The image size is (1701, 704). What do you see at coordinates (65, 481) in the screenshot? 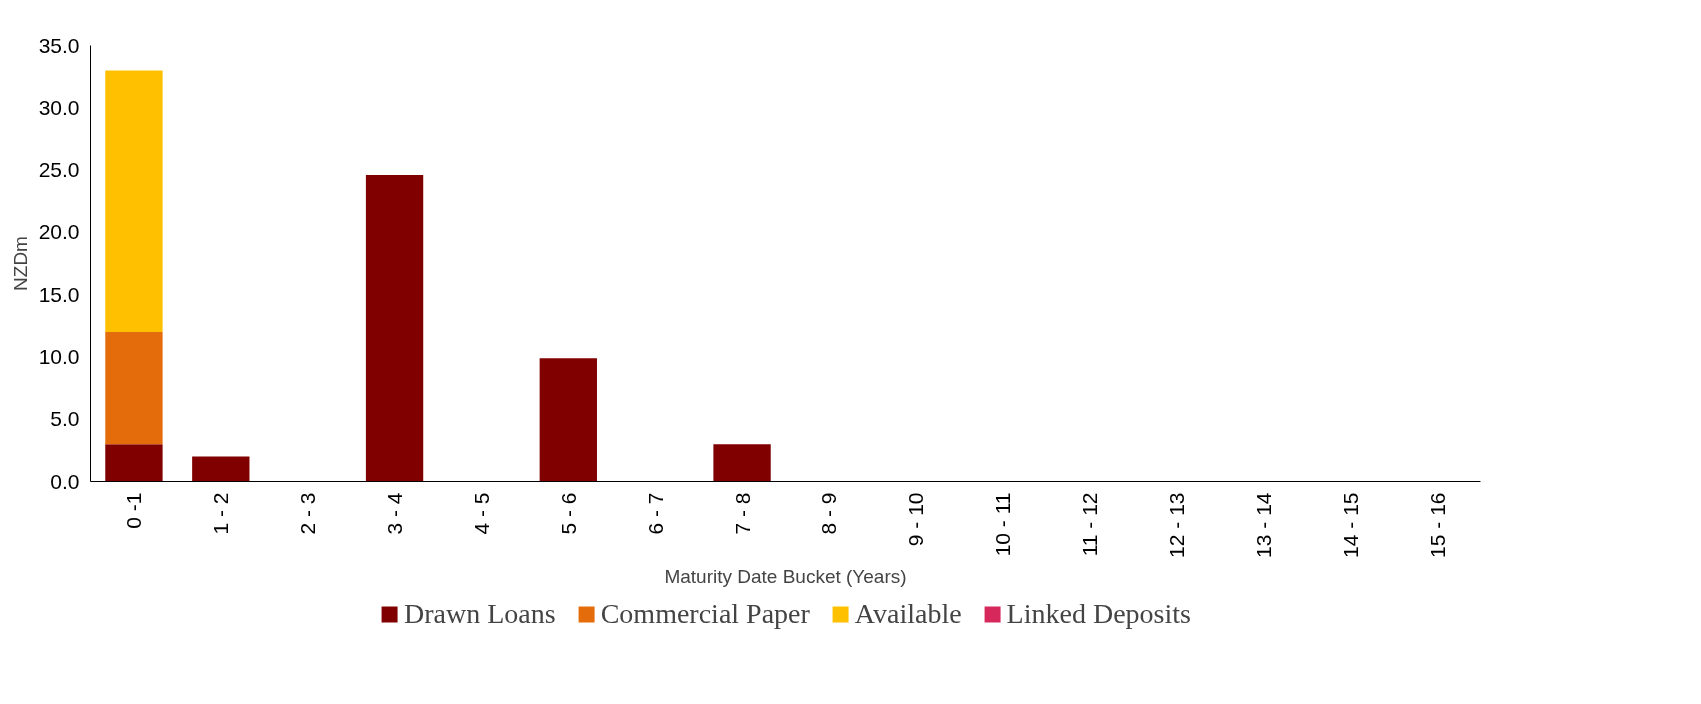
I see `y-tick-label: 0.0` at bounding box center [65, 481].